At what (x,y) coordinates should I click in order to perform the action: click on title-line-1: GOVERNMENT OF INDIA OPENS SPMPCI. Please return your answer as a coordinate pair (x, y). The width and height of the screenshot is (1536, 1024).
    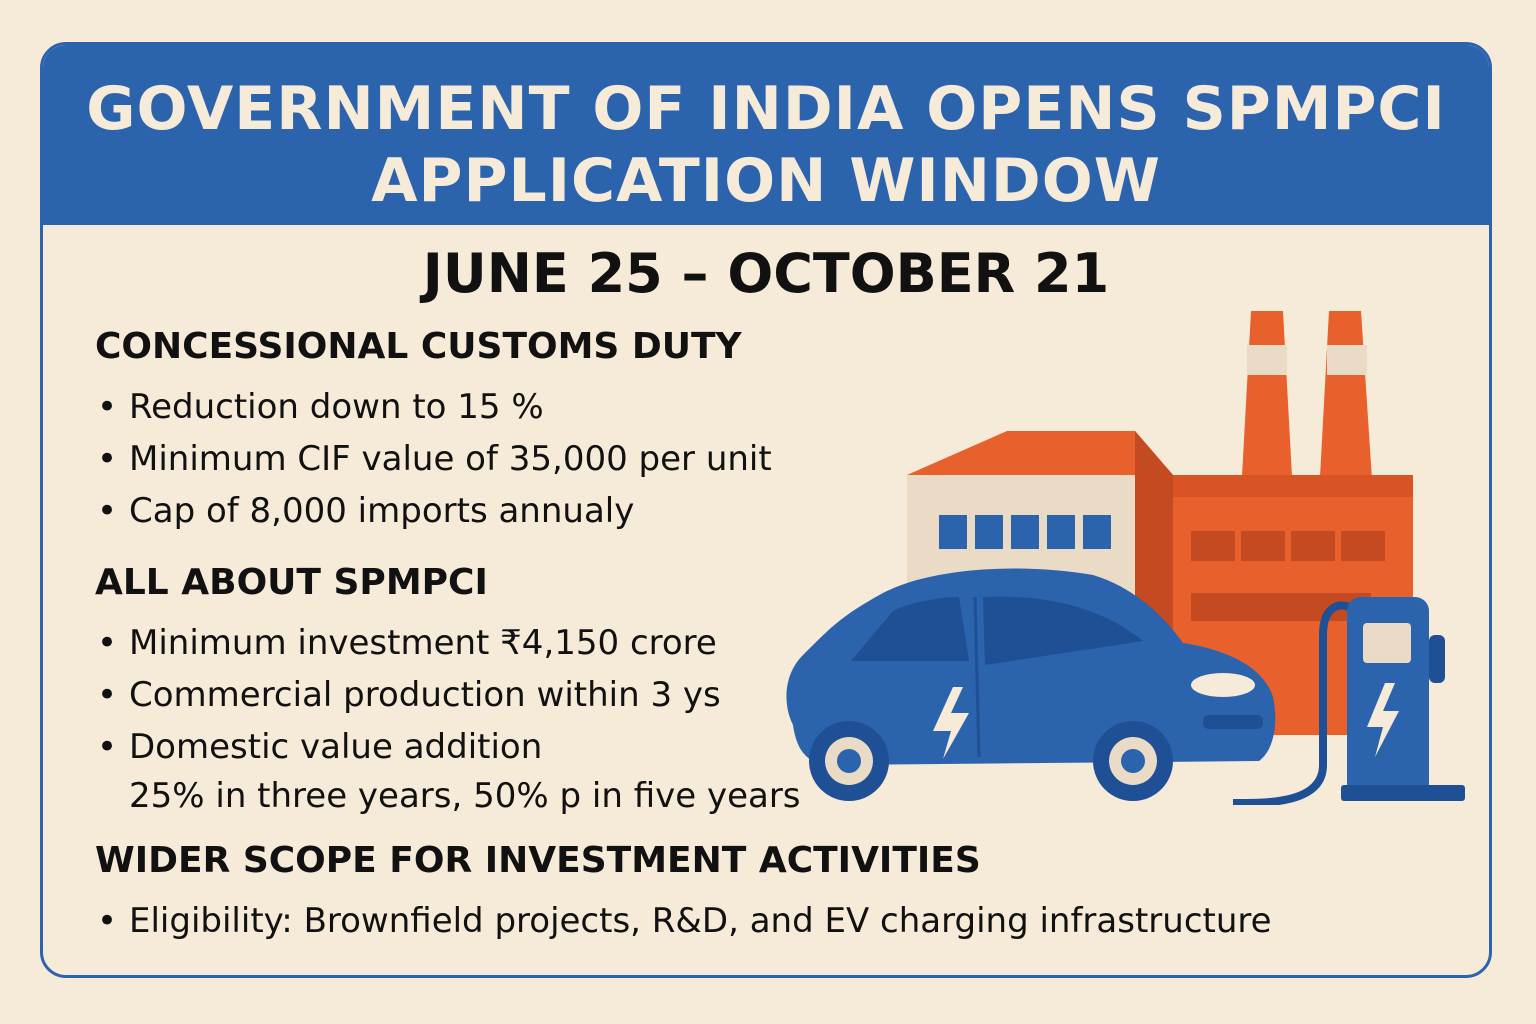
    Looking at the image, I should click on (766, 109).